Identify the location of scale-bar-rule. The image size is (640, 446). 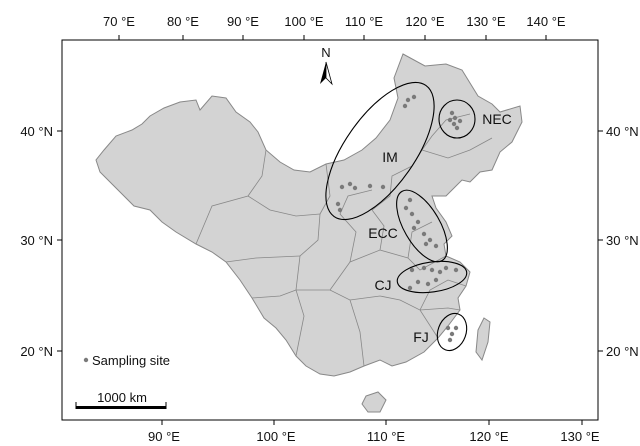
(121, 407).